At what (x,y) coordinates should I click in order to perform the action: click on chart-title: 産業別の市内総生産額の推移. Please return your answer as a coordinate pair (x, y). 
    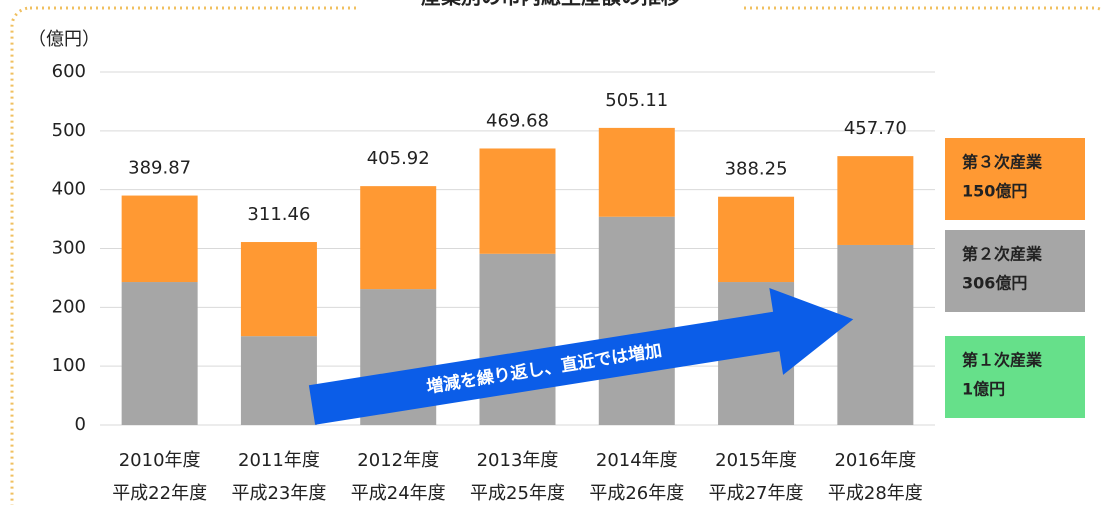
    Looking at the image, I should click on (551, 4).